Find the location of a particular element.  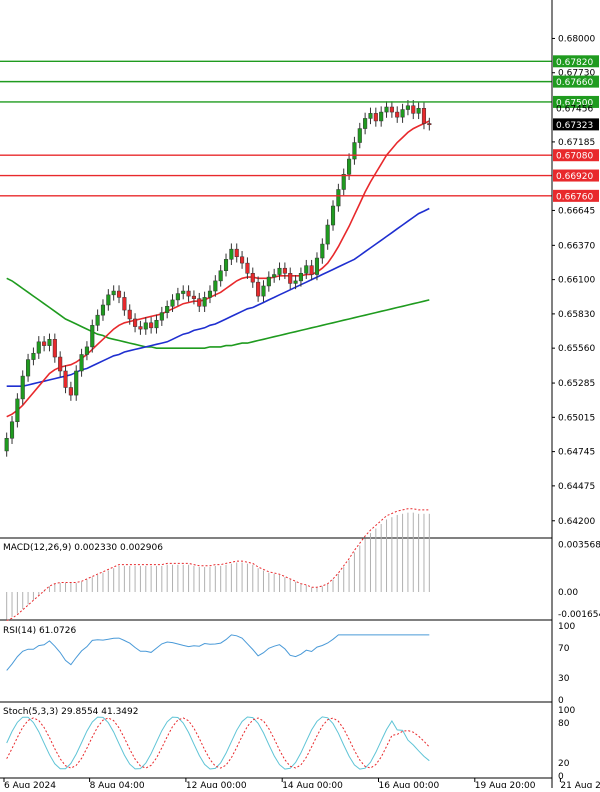

resistance-level-label: 0.67500 is located at coordinates (574, 103).